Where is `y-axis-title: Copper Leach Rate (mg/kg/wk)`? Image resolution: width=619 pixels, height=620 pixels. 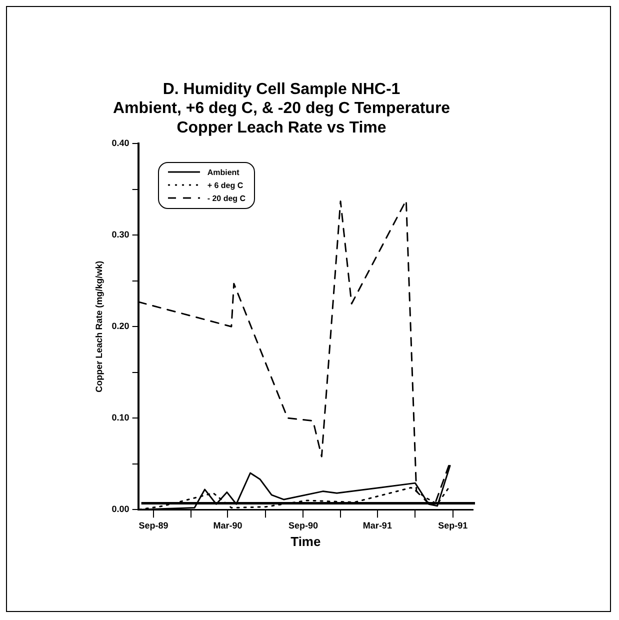 y-axis-title: Copper Leach Rate (mg/kg/wk) is located at coordinates (99, 326).